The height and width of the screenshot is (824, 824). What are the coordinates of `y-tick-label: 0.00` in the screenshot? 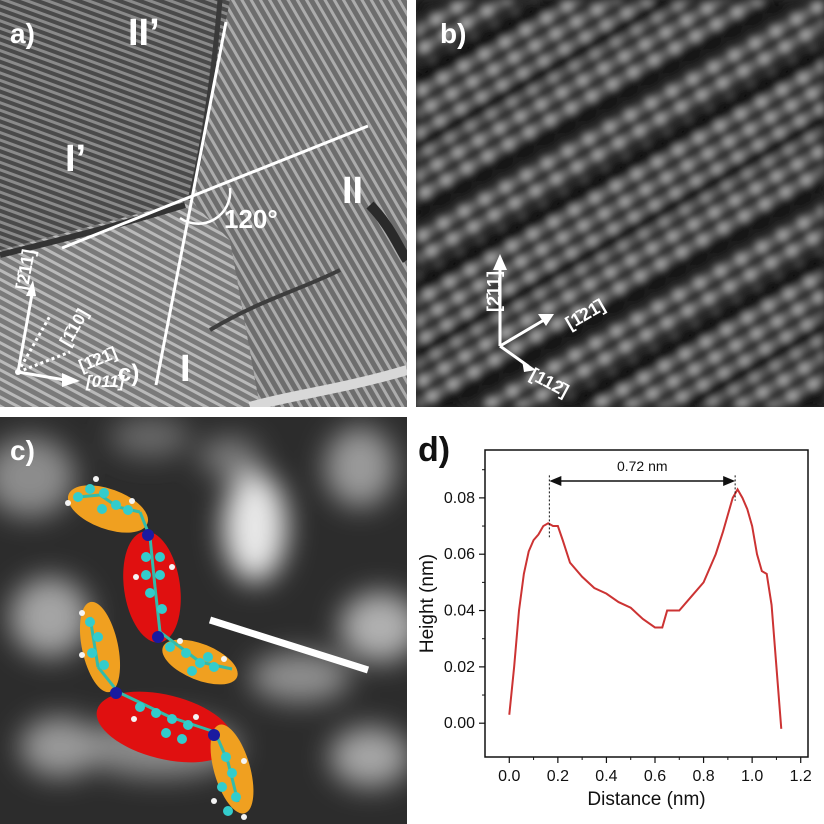 It's located at (459, 723).